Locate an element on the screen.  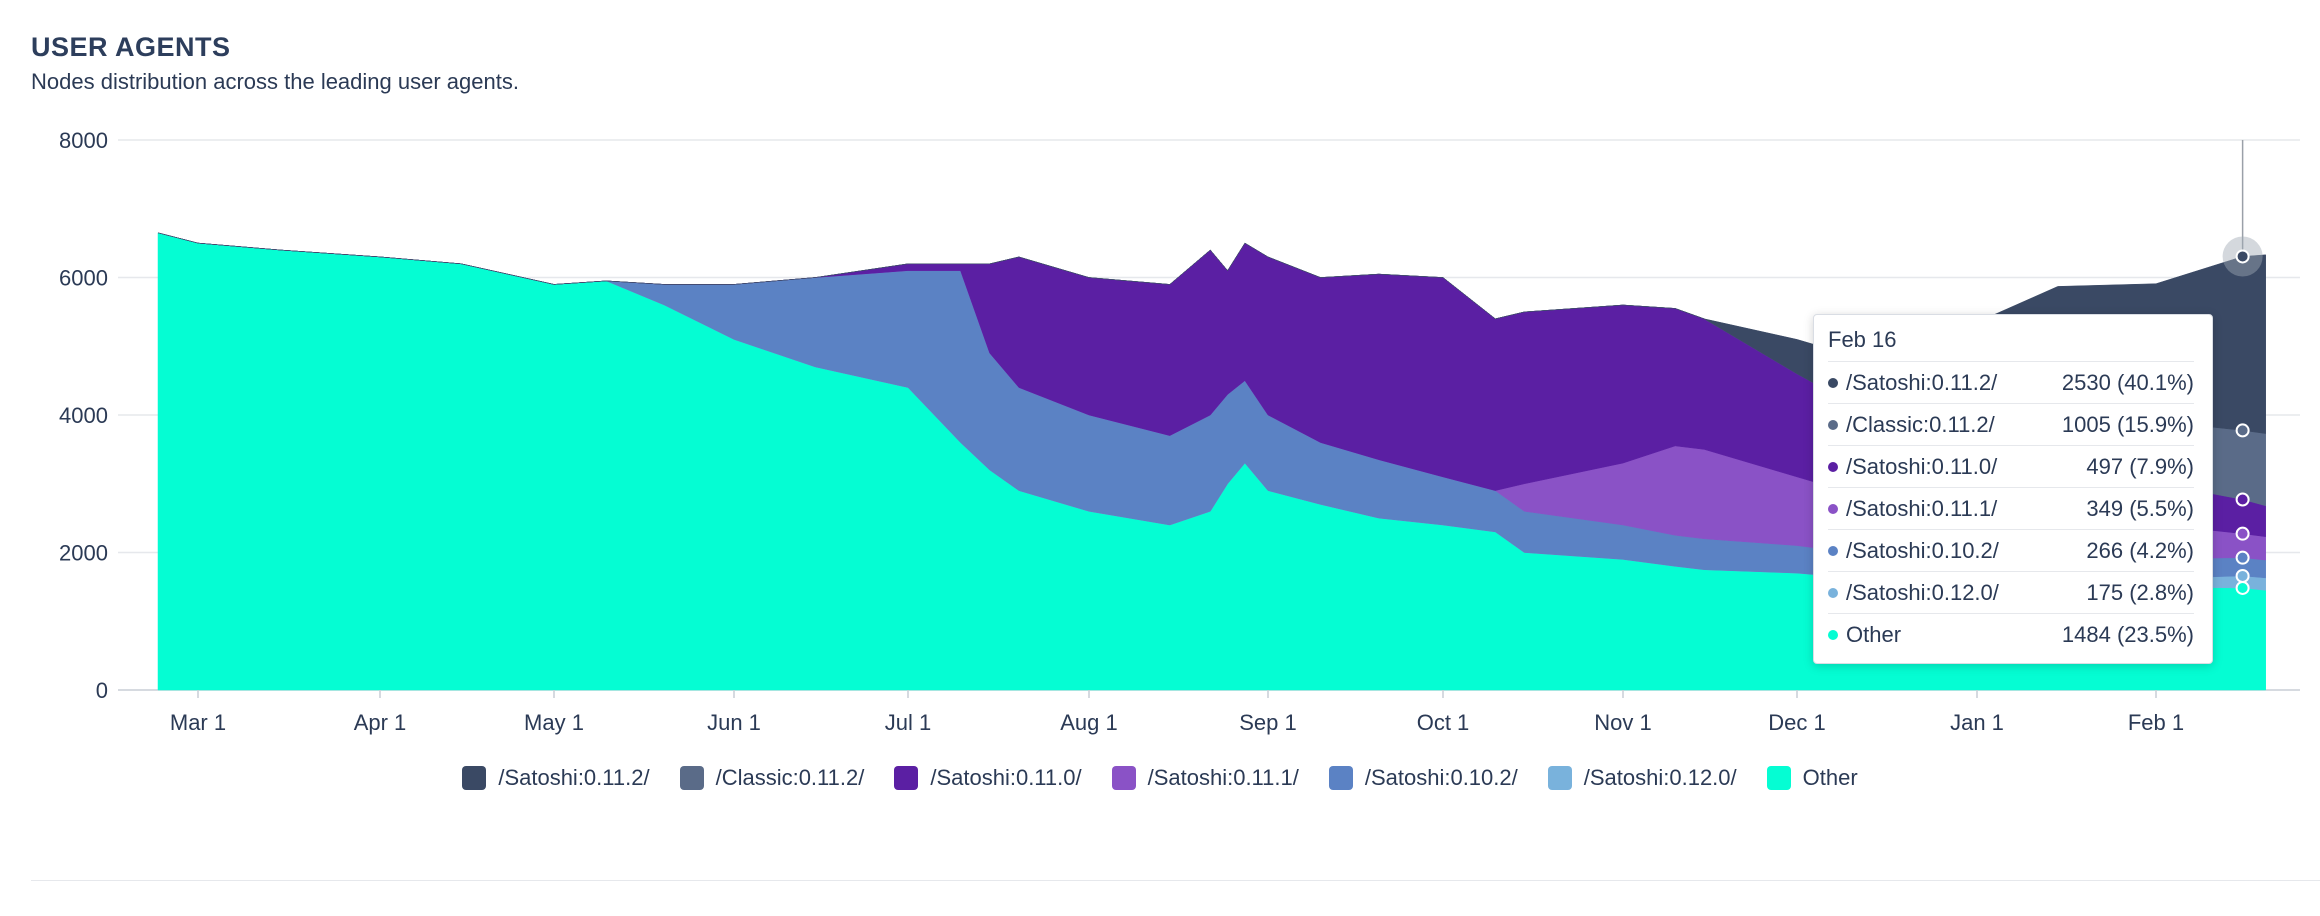
legend-label: /Satoshi:0.10.2/ is located at coordinates (1441, 777).